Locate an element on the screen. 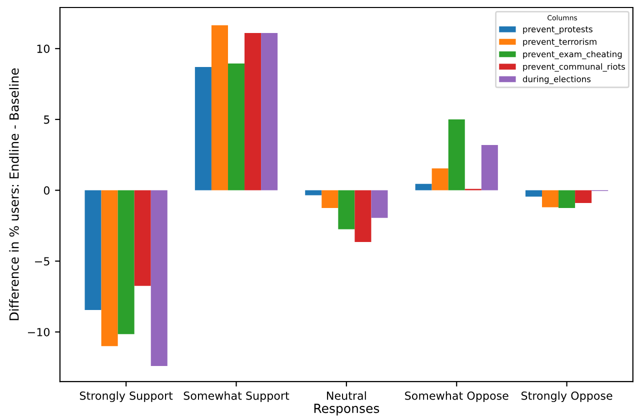 The height and width of the screenshot is (417, 638). y-tick-label: −10 is located at coordinates (39, 332).